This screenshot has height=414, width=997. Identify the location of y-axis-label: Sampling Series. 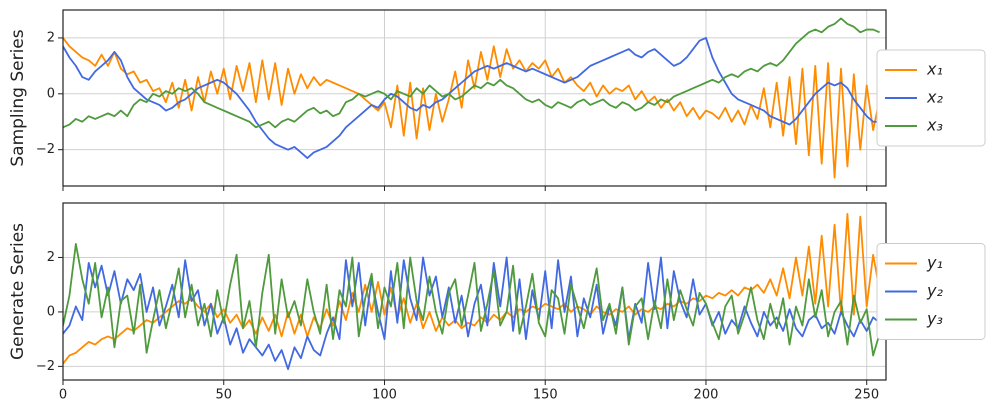
(18, 97).